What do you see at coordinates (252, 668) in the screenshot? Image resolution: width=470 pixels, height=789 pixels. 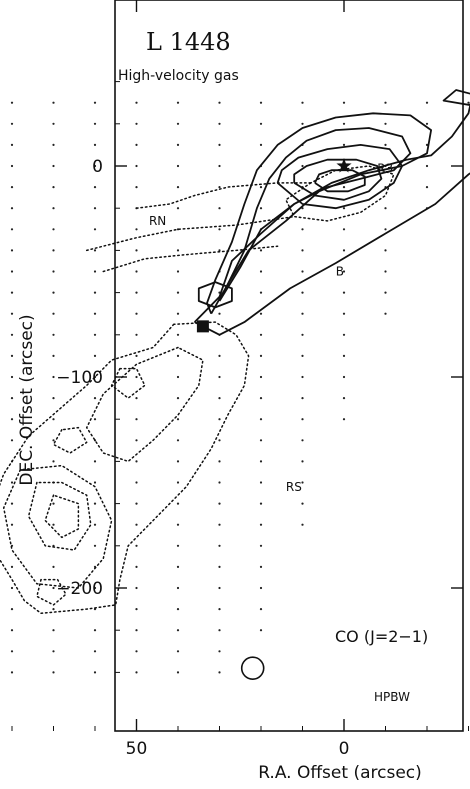 I see `beam-circle` at bounding box center [252, 668].